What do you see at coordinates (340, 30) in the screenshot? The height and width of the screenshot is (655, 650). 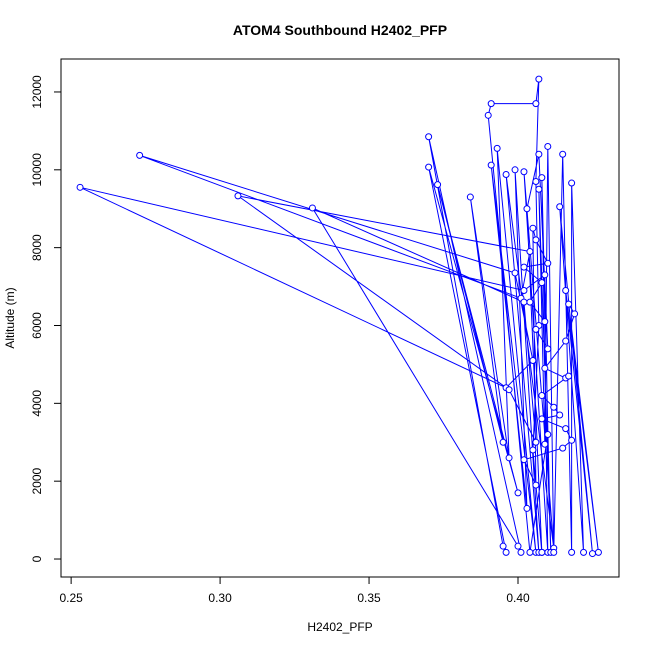 I see `chart-title: ATOM4 Southbound H2402_PFP` at bounding box center [340, 30].